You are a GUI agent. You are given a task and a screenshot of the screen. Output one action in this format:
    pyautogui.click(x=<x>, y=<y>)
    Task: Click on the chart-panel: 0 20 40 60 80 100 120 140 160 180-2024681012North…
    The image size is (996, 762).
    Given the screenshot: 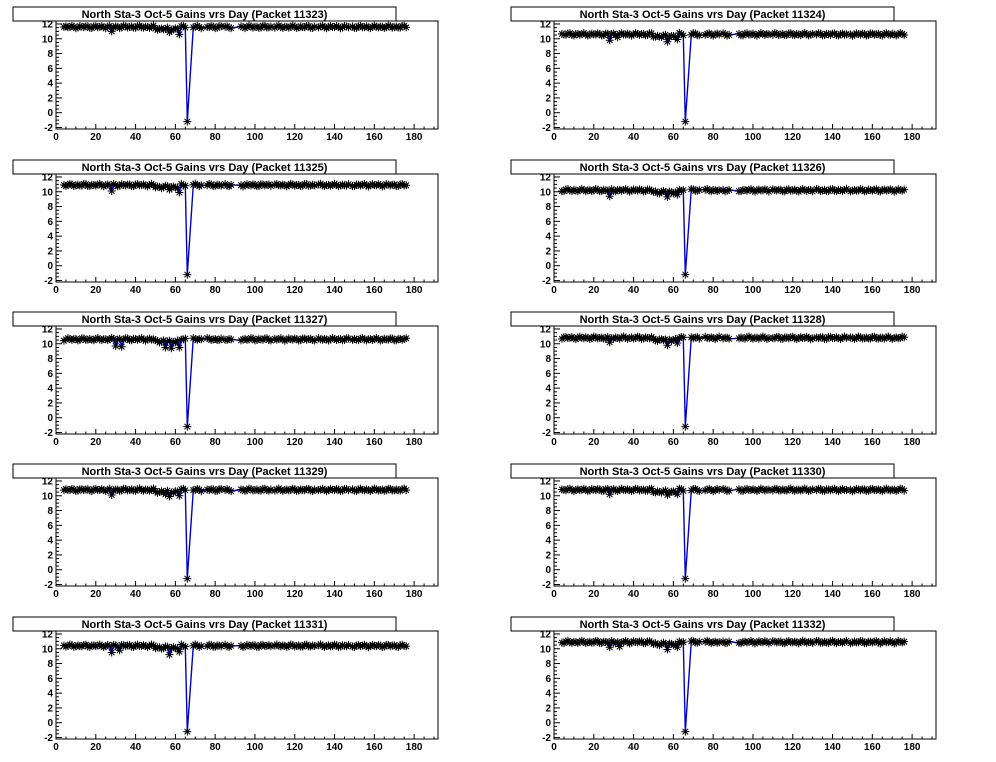 What is the action you would take?
    pyautogui.click(x=723, y=227)
    